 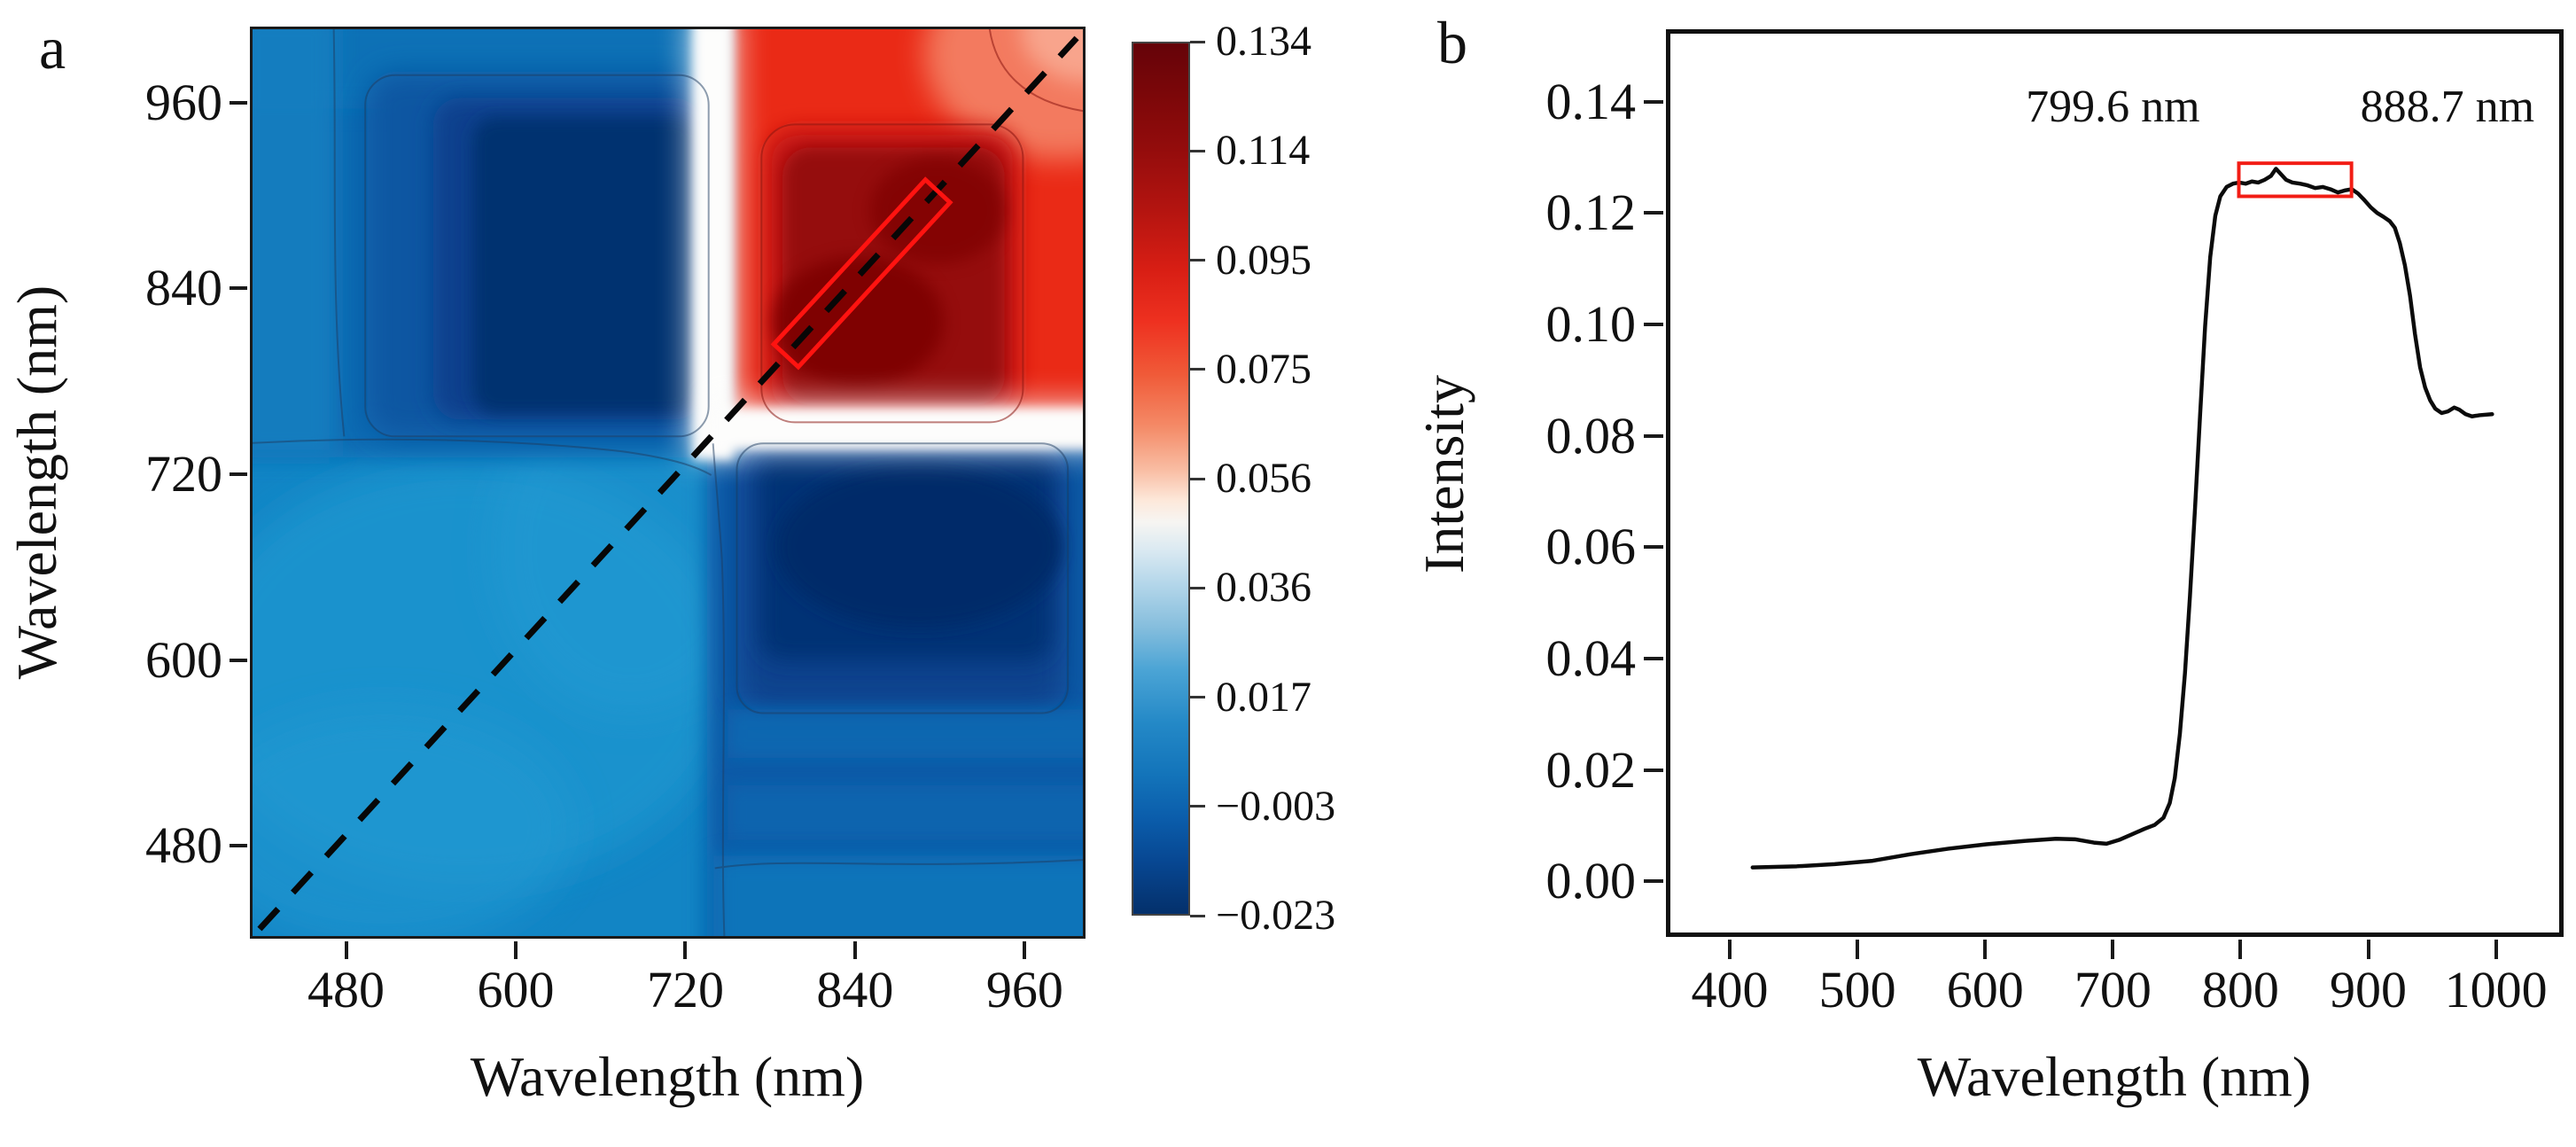 What do you see at coordinates (667, 1076) in the screenshot?
I see `panel-a-x-axis-title: Wavelength (nm)` at bounding box center [667, 1076].